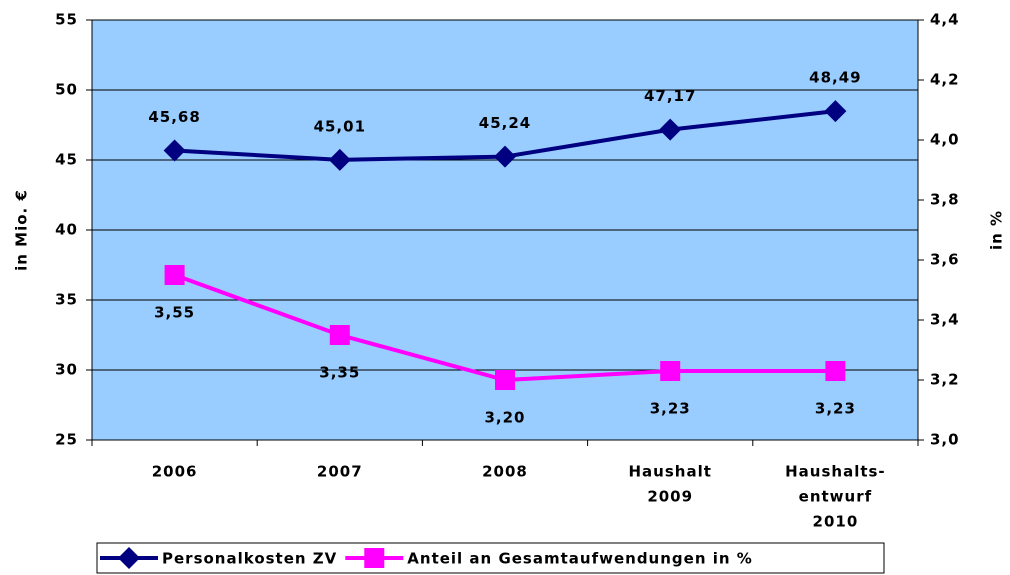  What do you see at coordinates (340, 472) in the screenshot?
I see `x-tick-label: 2007` at bounding box center [340, 472].